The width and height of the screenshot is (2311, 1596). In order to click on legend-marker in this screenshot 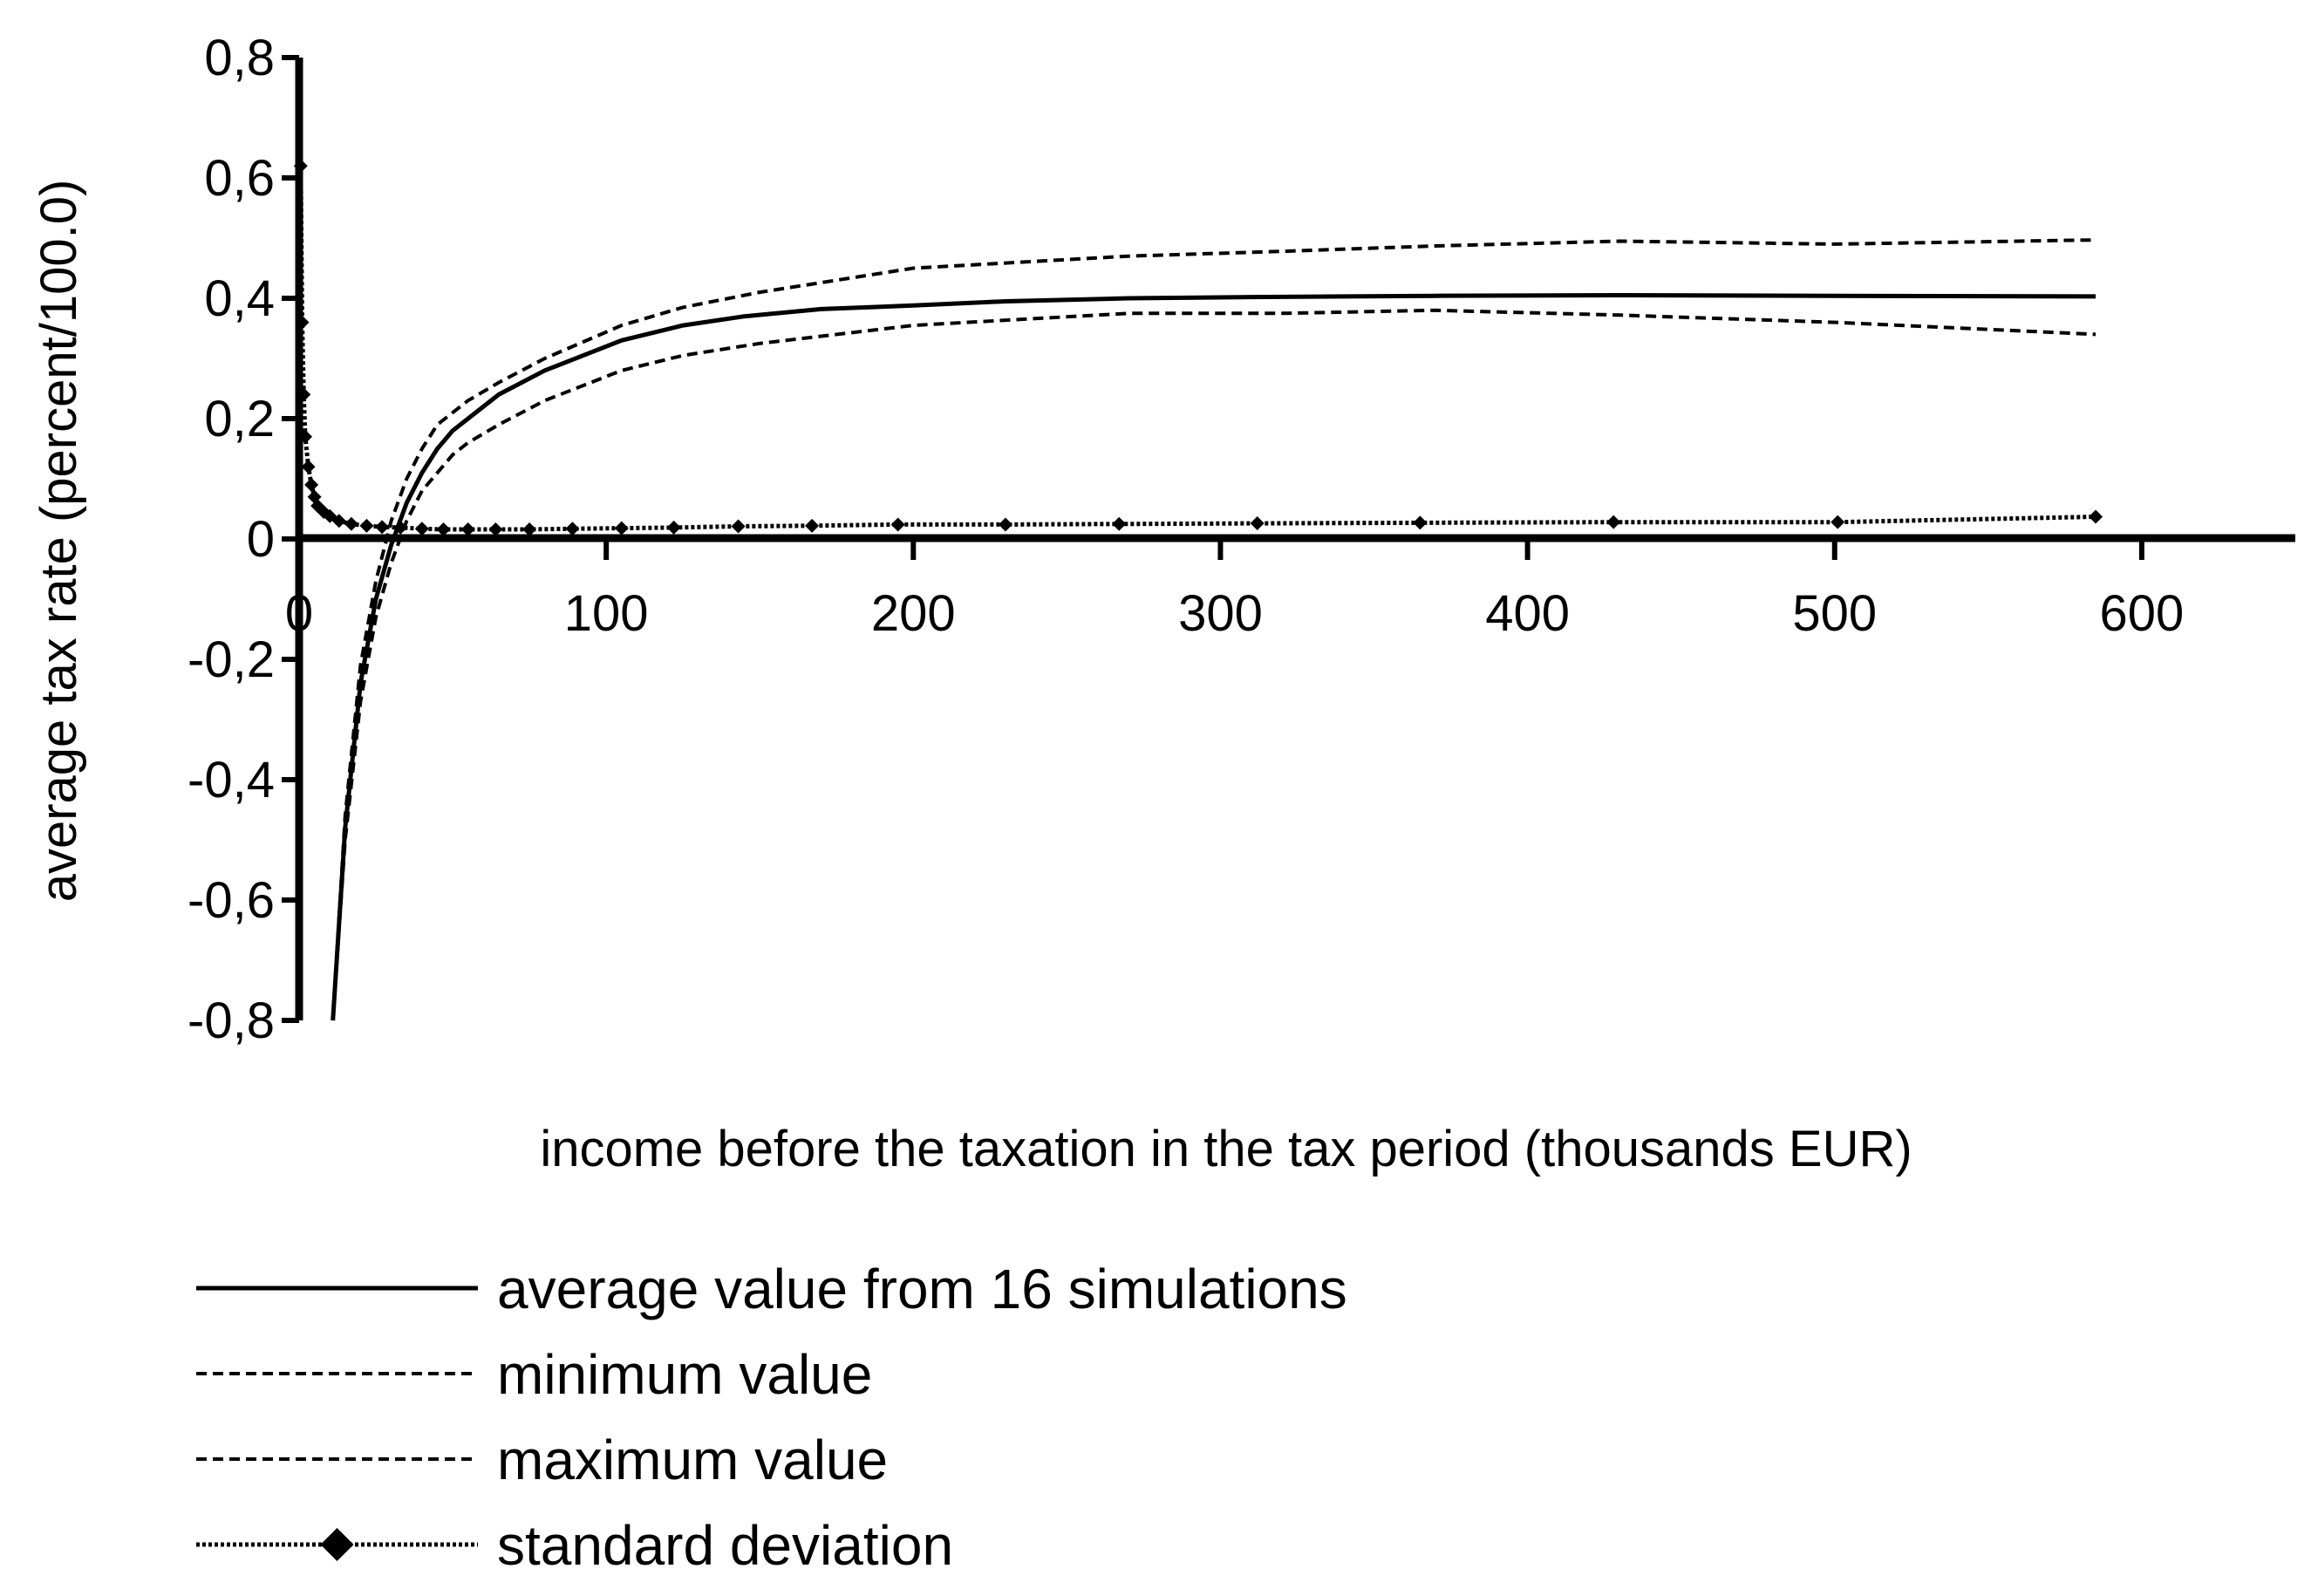, I will do `click(337, 1544)`.